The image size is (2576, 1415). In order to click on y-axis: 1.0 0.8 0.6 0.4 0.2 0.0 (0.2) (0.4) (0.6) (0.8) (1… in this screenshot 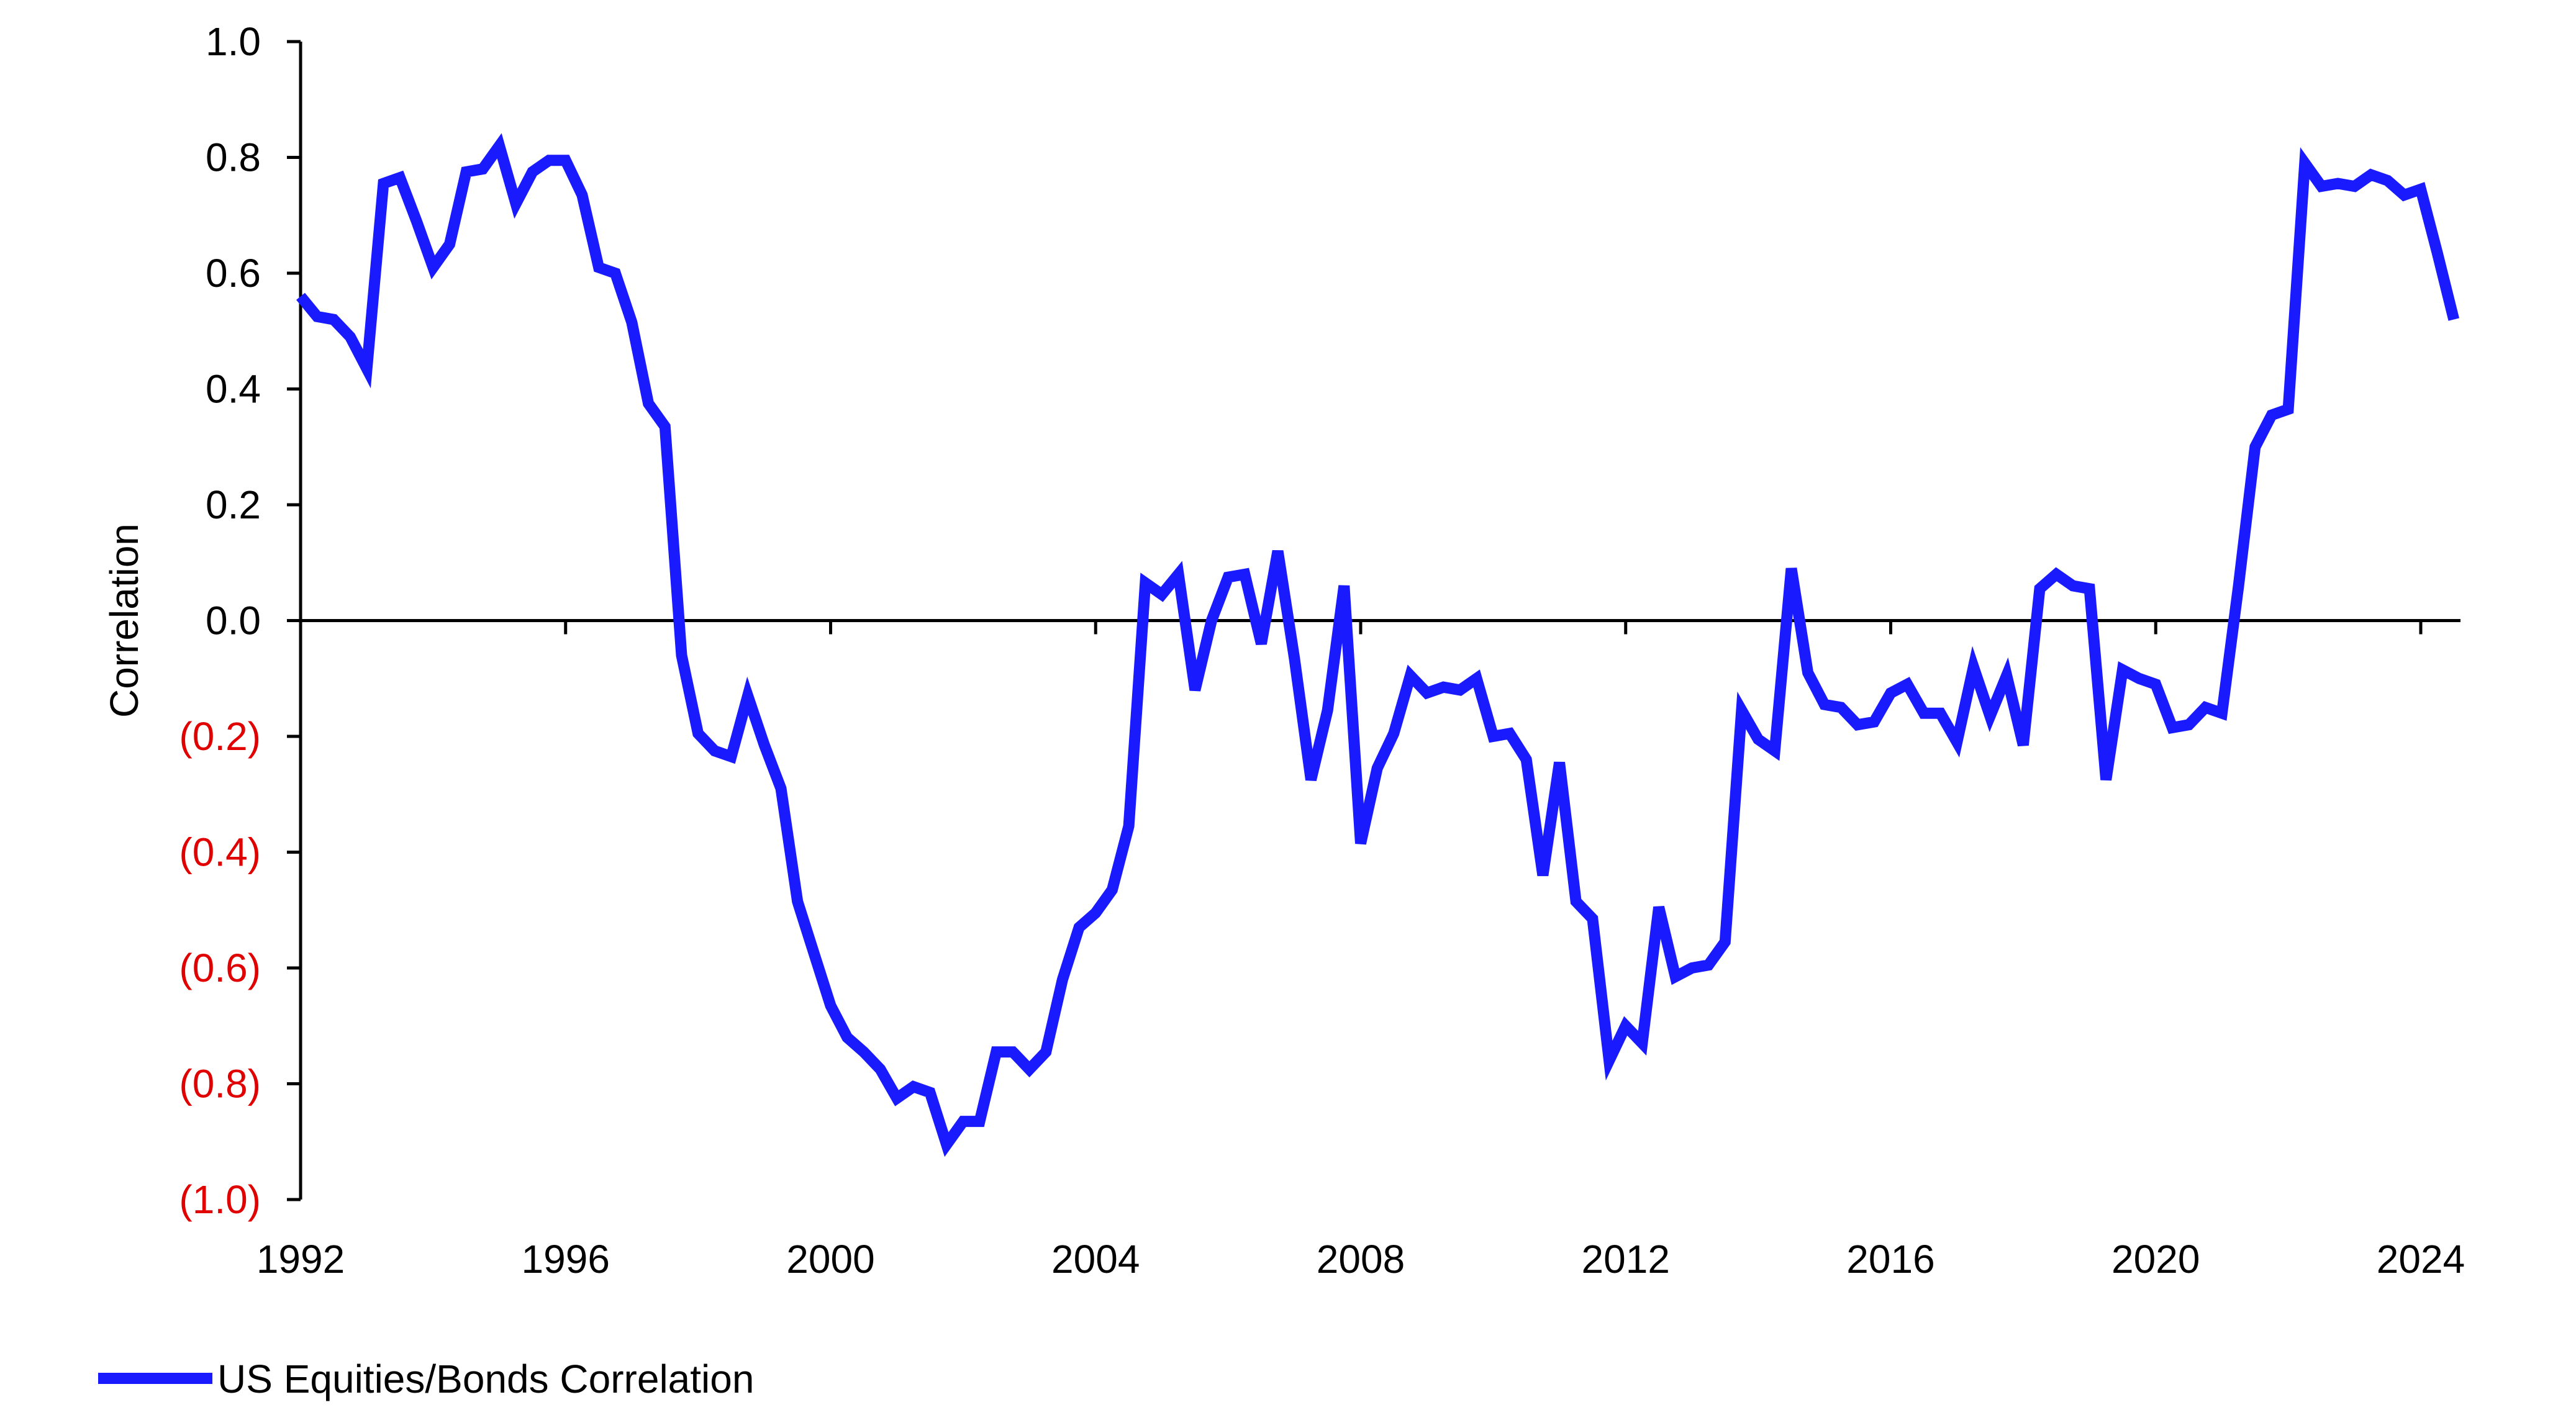, I will do `click(240, 620)`.